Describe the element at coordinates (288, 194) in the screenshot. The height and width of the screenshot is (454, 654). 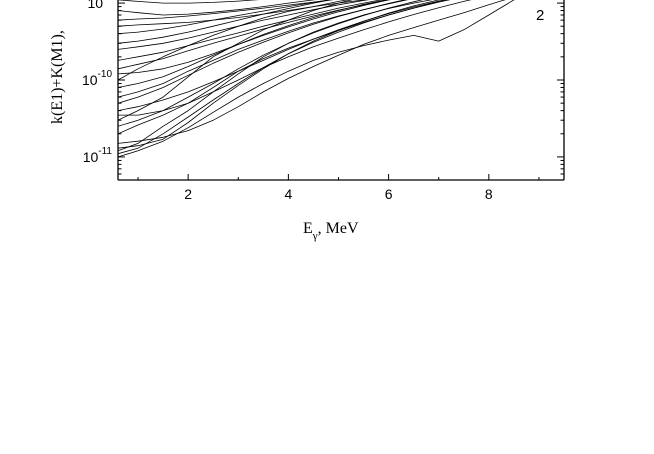
I see `x-tick-label: 4` at that location.